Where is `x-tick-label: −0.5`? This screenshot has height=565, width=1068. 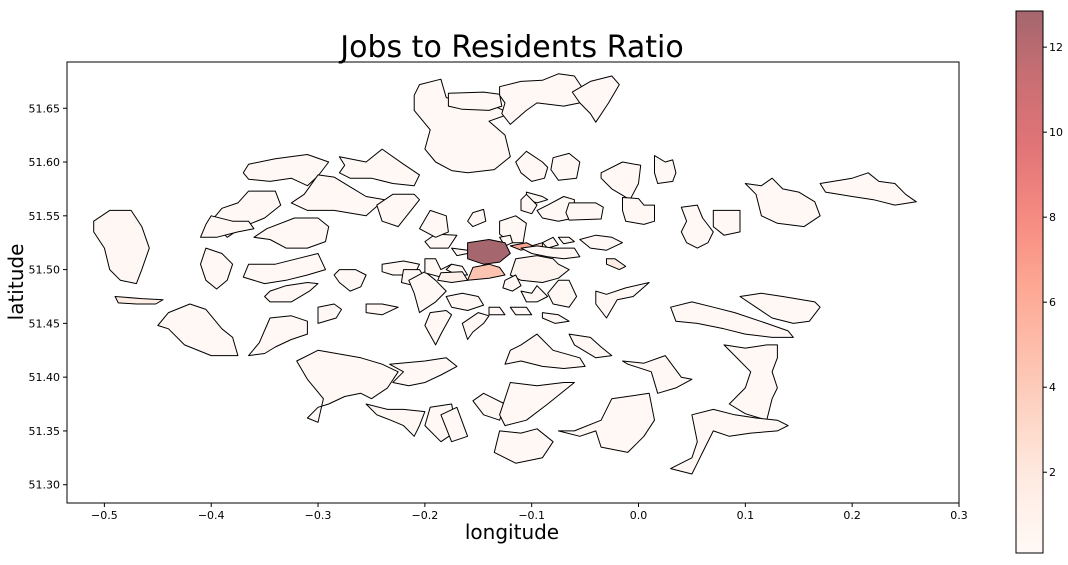 x-tick-label: −0.5 is located at coordinates (104, 515).